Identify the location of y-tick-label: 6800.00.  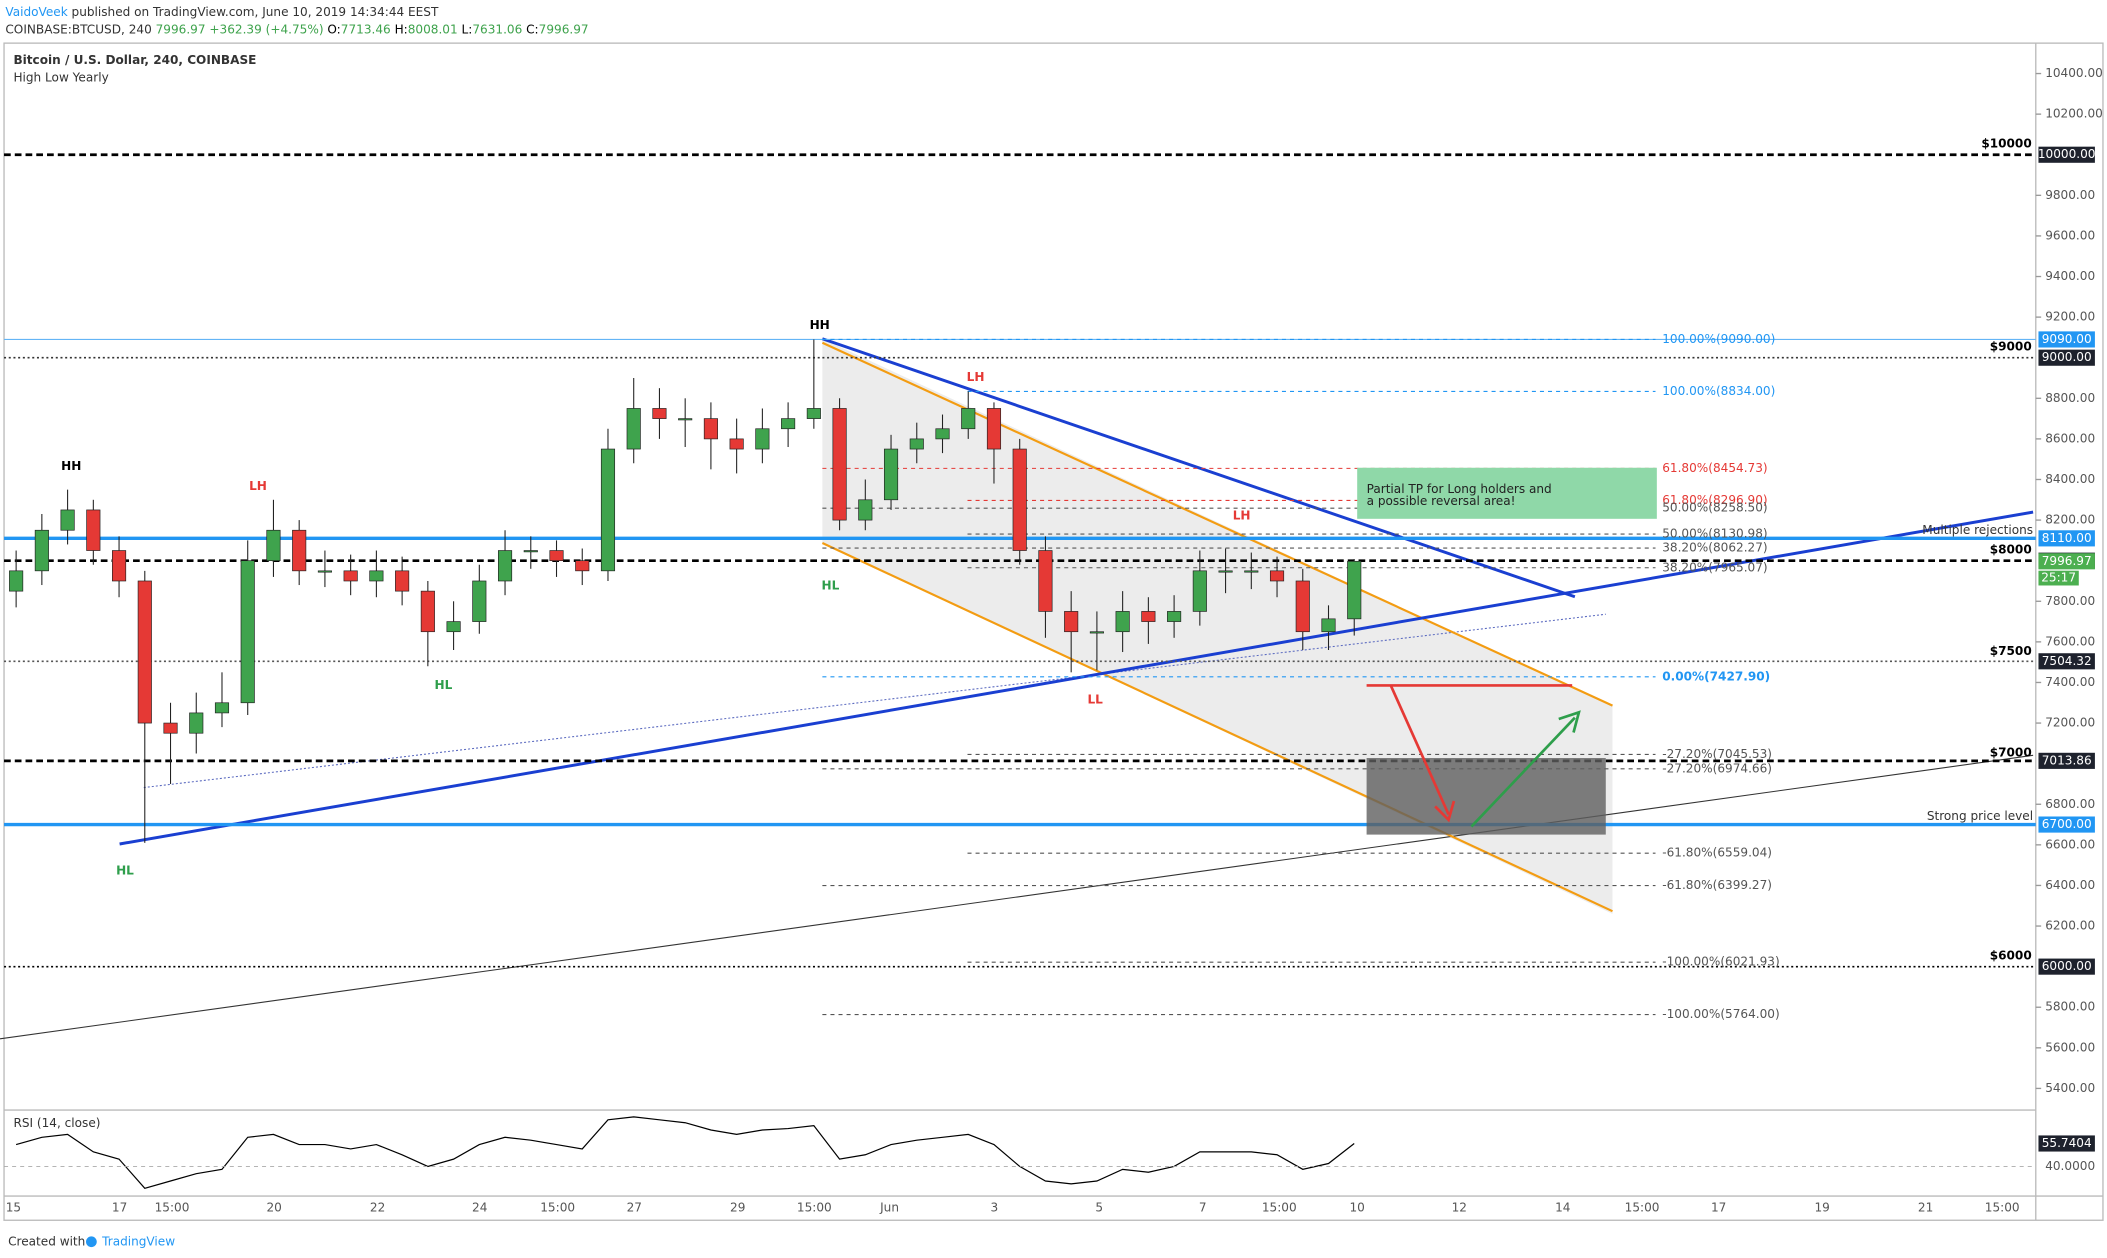
(2070, 804).